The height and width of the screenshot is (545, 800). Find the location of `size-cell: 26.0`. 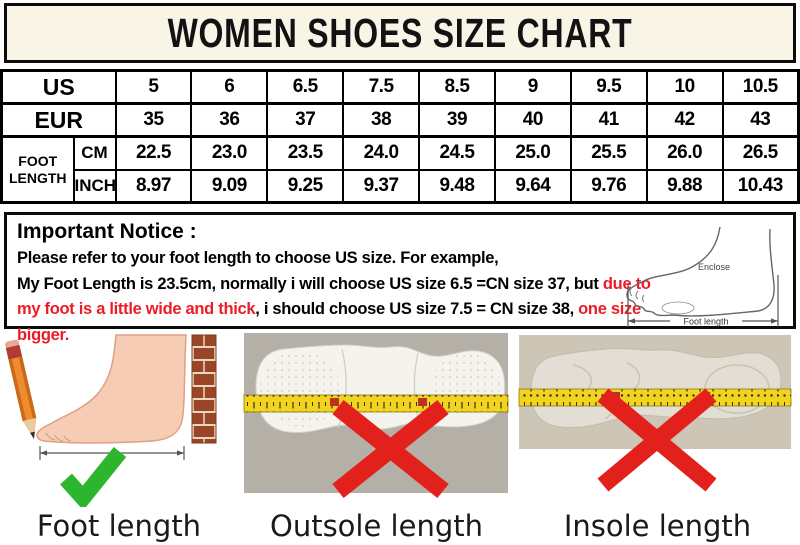

size-cell: 26.0 is located at coordinates (684, 153).